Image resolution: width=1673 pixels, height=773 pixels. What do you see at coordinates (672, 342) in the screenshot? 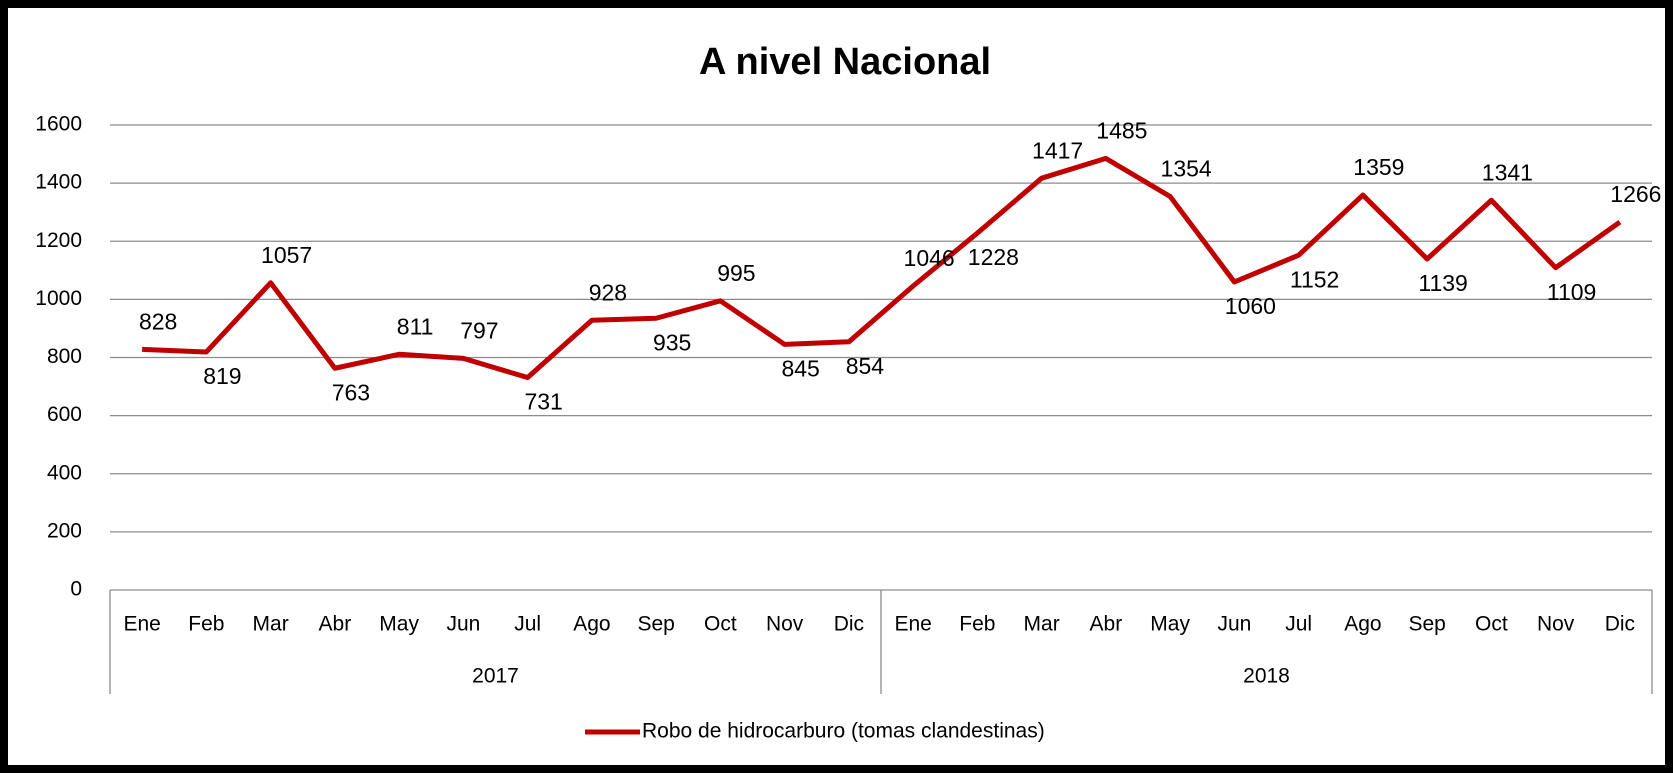
I see `data-label: 935` at bounding box center [672, 342].